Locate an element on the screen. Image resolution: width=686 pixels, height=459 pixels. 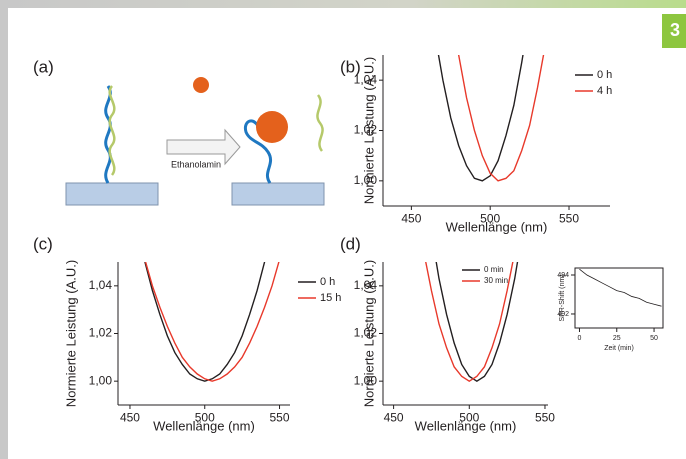
x-axis-label: Zeit (min) is located at coordinates (619, 348).